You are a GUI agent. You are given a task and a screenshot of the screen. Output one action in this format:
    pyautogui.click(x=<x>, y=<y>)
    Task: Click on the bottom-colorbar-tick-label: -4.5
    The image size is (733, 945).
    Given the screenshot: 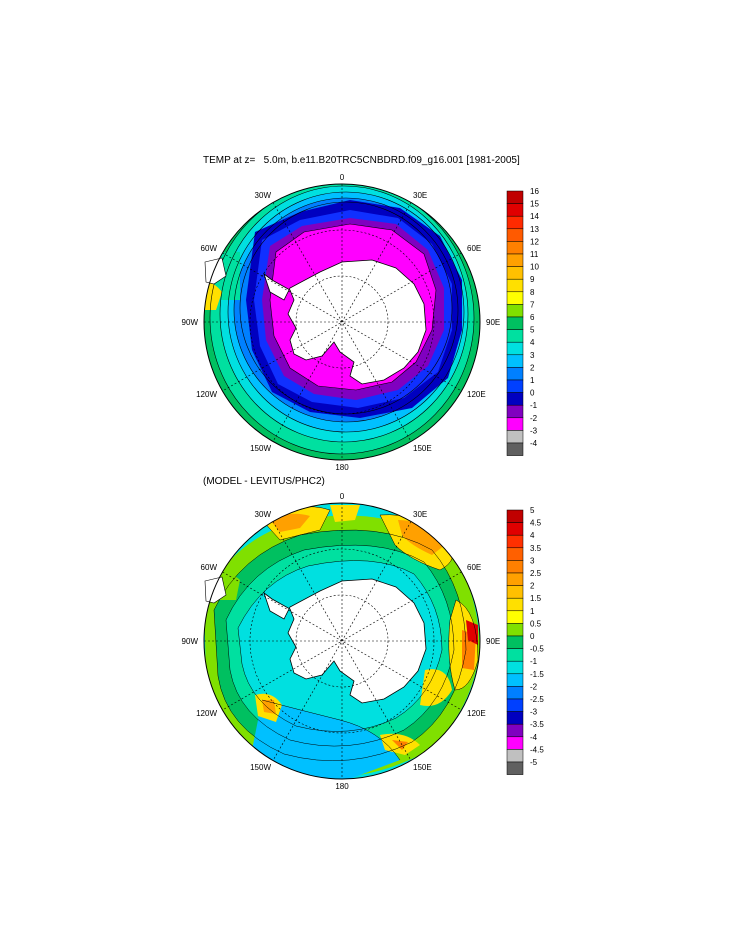 What is the action you would take?
    pyautogui.click(x=537, y=749)
    